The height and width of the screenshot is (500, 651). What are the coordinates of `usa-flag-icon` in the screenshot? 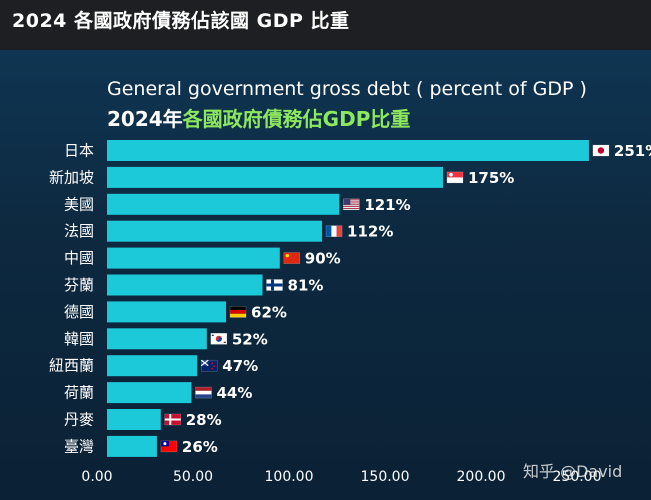 It's located at (351, 204).